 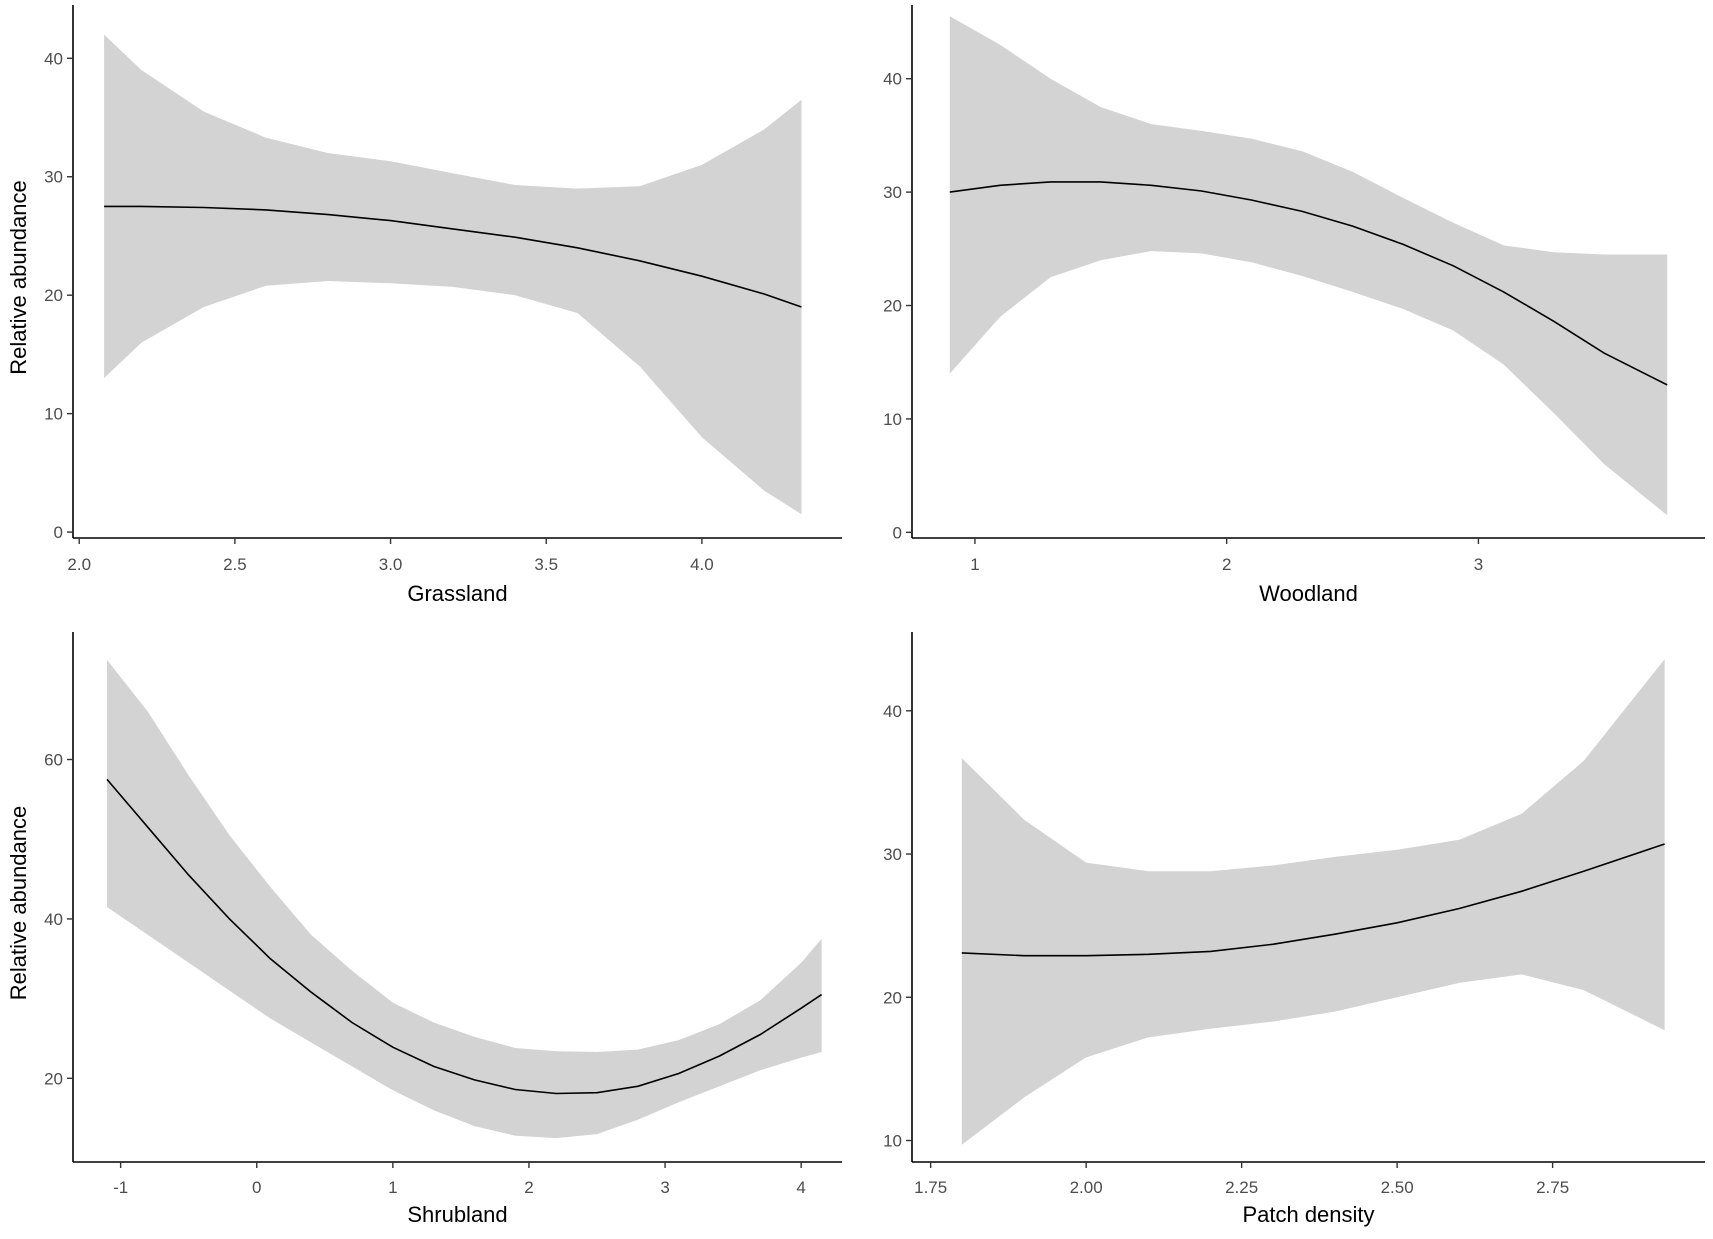 I want to click on x-tick-label: 3.5, so click(x=546, y=564).